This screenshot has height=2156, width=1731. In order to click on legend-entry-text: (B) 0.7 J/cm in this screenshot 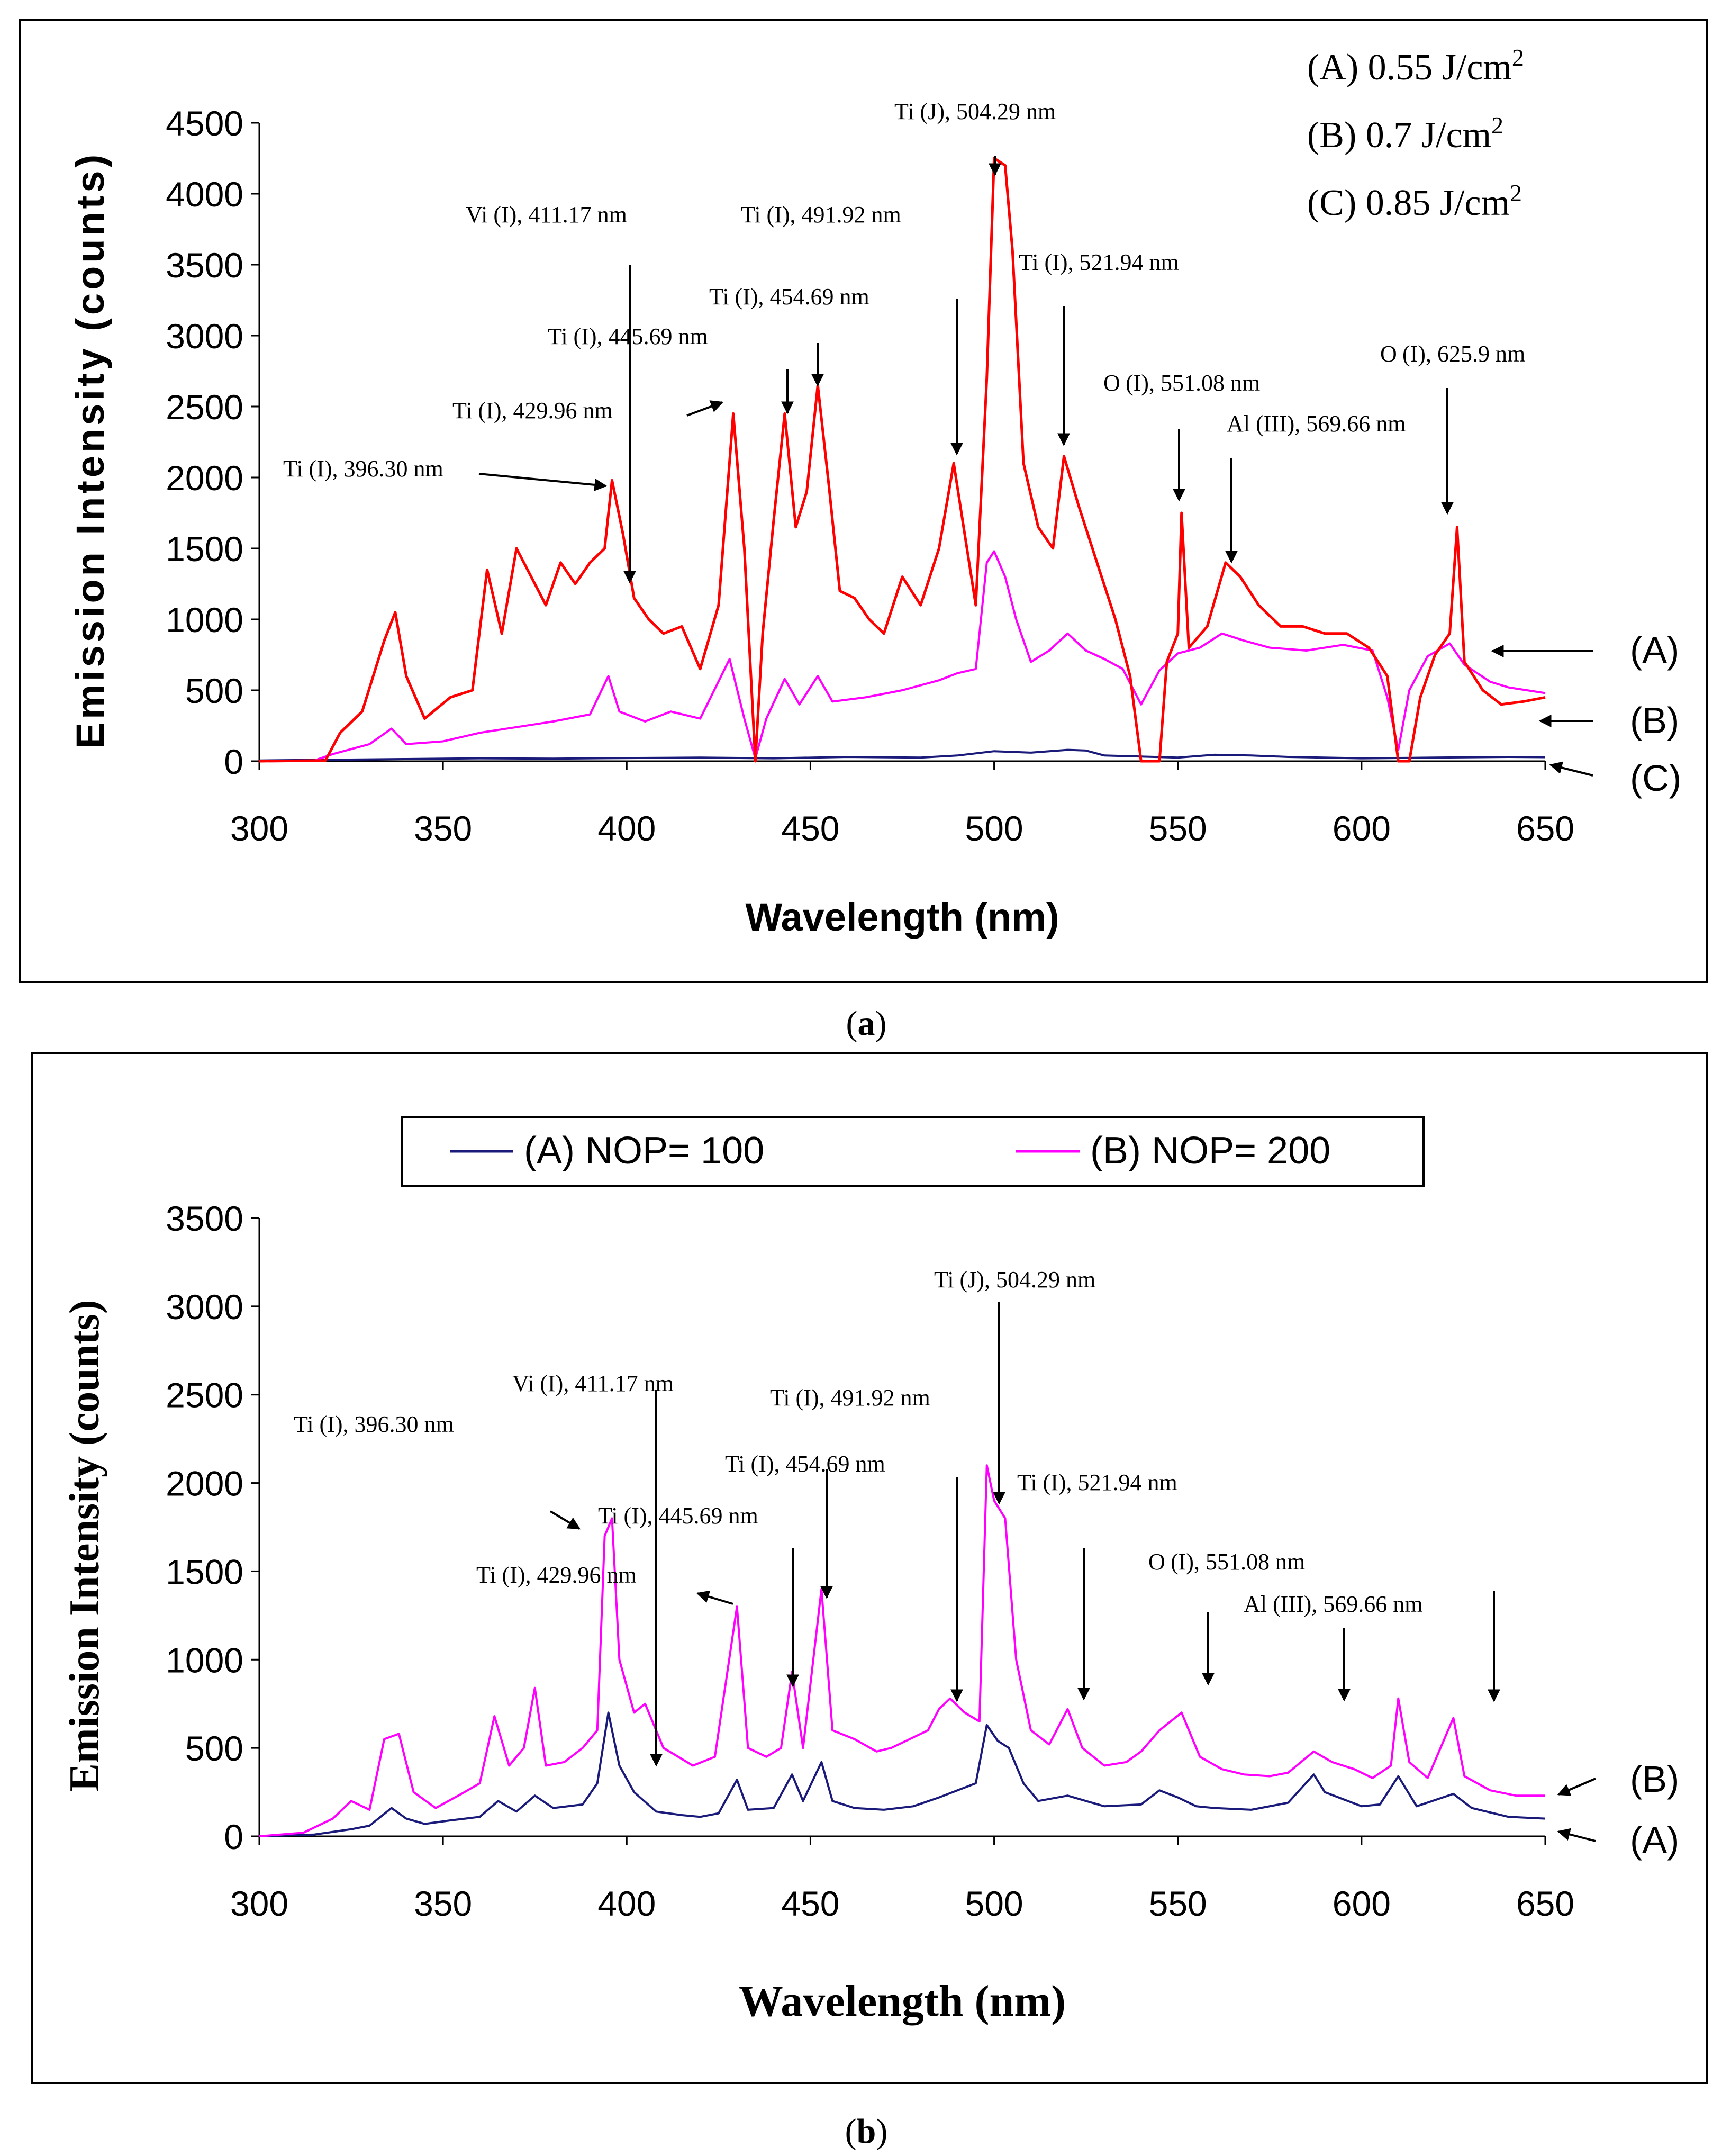, I will do `click(1399, 135)`.